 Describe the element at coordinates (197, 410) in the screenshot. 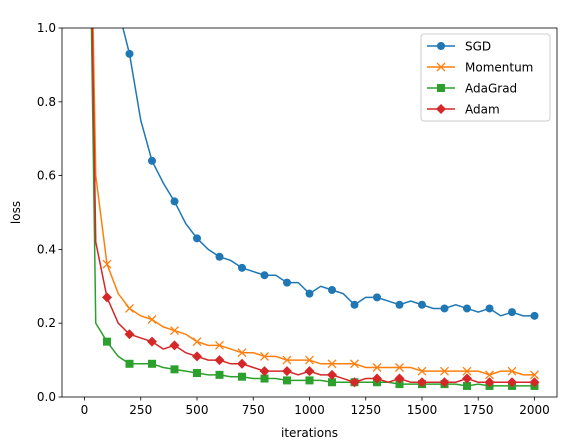

I see `x-tick-label: 500` at that location.